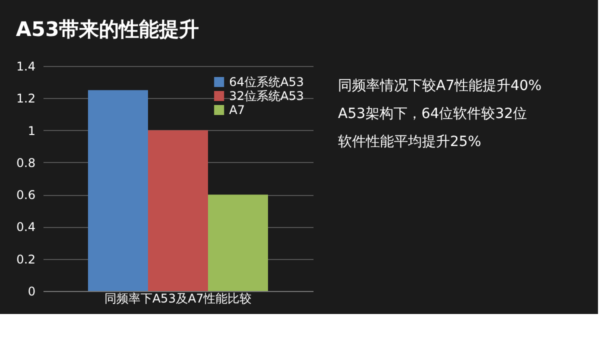 The height and width of the screenshot is (337, 600). What do you see at coordinates (26, 163) in the screenshot?
I see `y-tick-label: 0.8` at bounding box center [26, 163].